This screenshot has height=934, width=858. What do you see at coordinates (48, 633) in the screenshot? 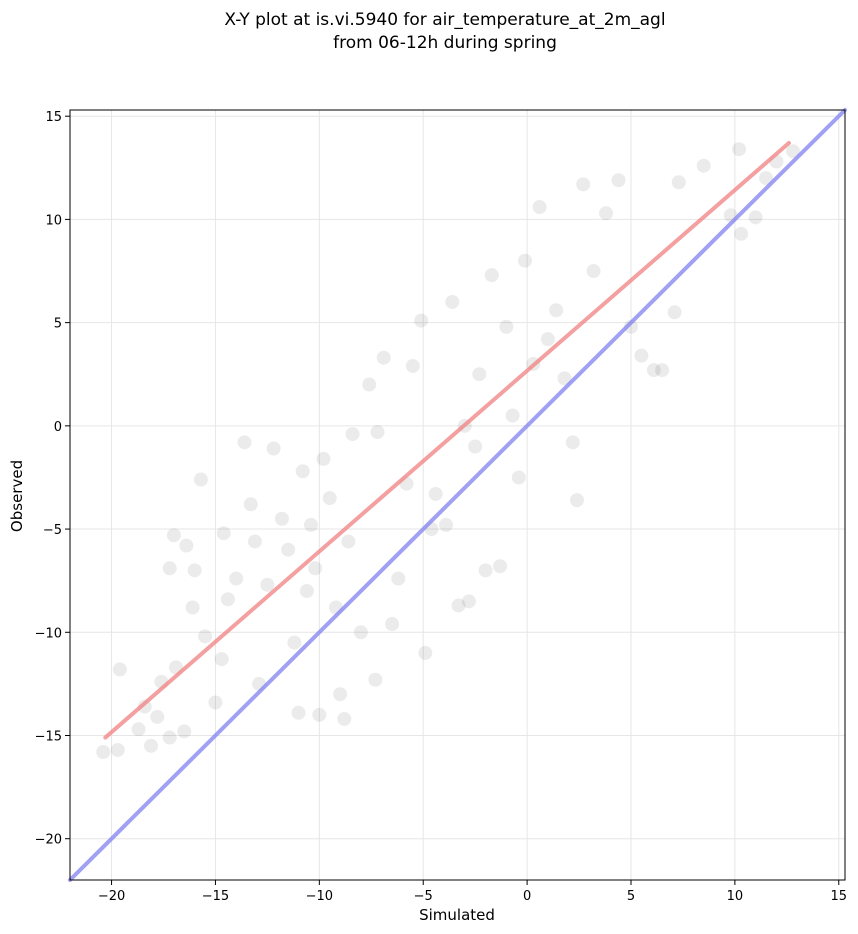
I see `y-tick-label: −10` at bounding box center [48, 633].